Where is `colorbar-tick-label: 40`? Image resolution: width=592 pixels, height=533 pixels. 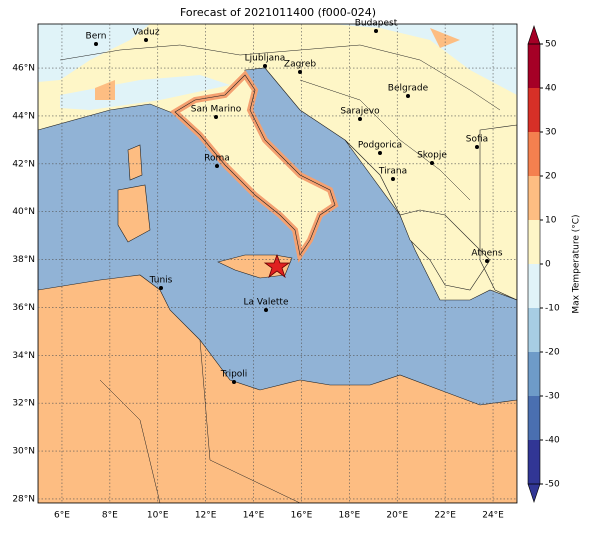
colorbar-tick-label: 40 is located at coordinates (551, 89).